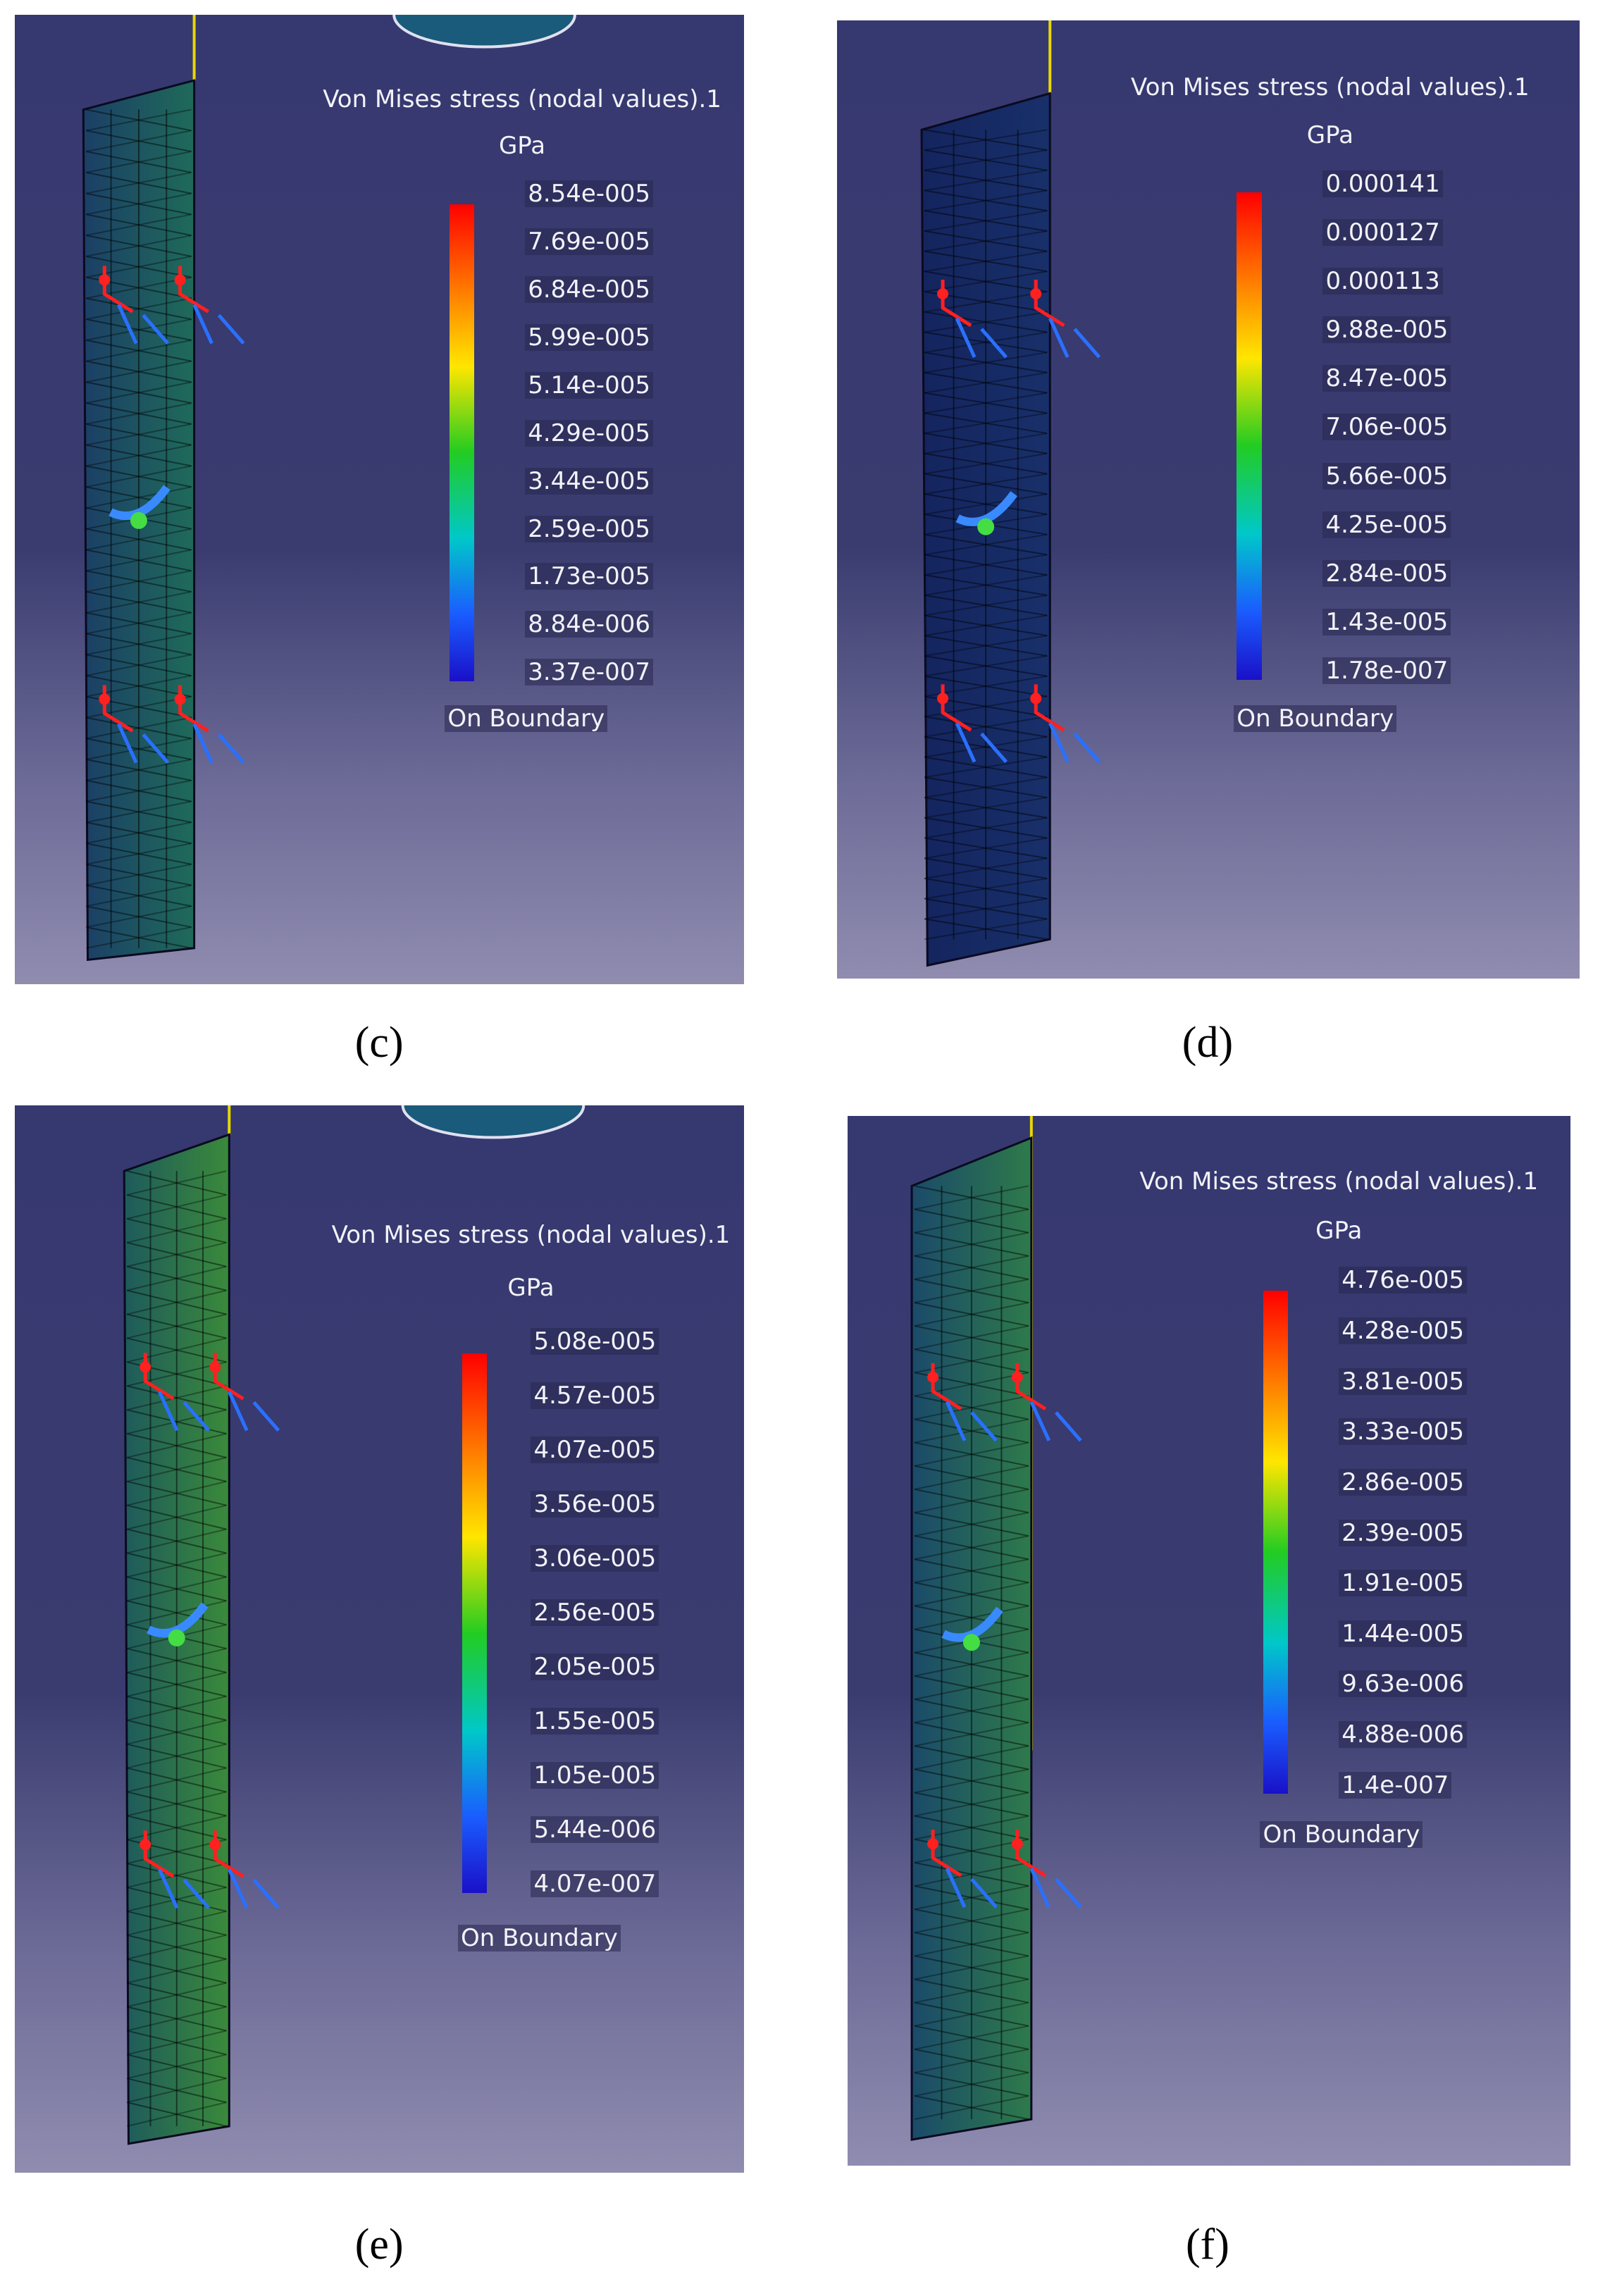 The width and height of the screenshot is (1605, 2296). Describe the element at coordinates (589, 194) in the screenshot. I see `legend-label: 8.54e-005` at that location.